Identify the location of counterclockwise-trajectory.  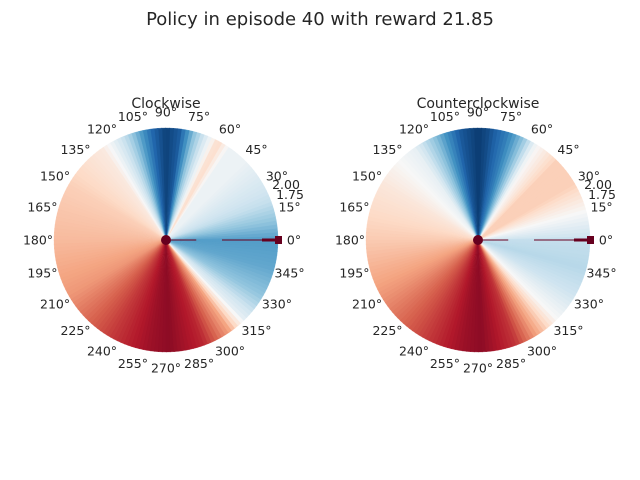
(533, 240).